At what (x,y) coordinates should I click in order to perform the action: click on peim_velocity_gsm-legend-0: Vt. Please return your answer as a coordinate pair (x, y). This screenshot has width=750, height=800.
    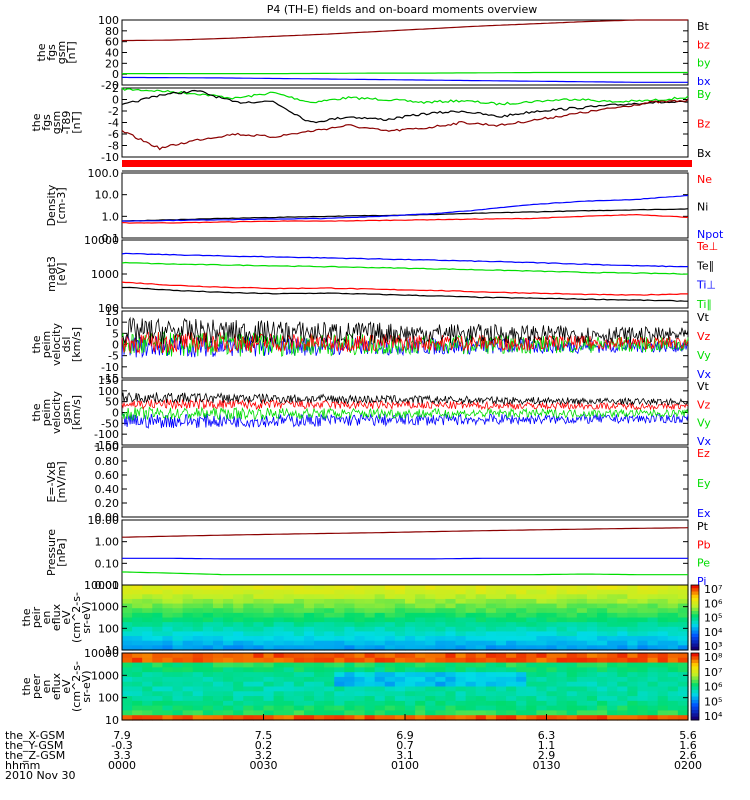
    Looking at the image, I should click on (703, 386).